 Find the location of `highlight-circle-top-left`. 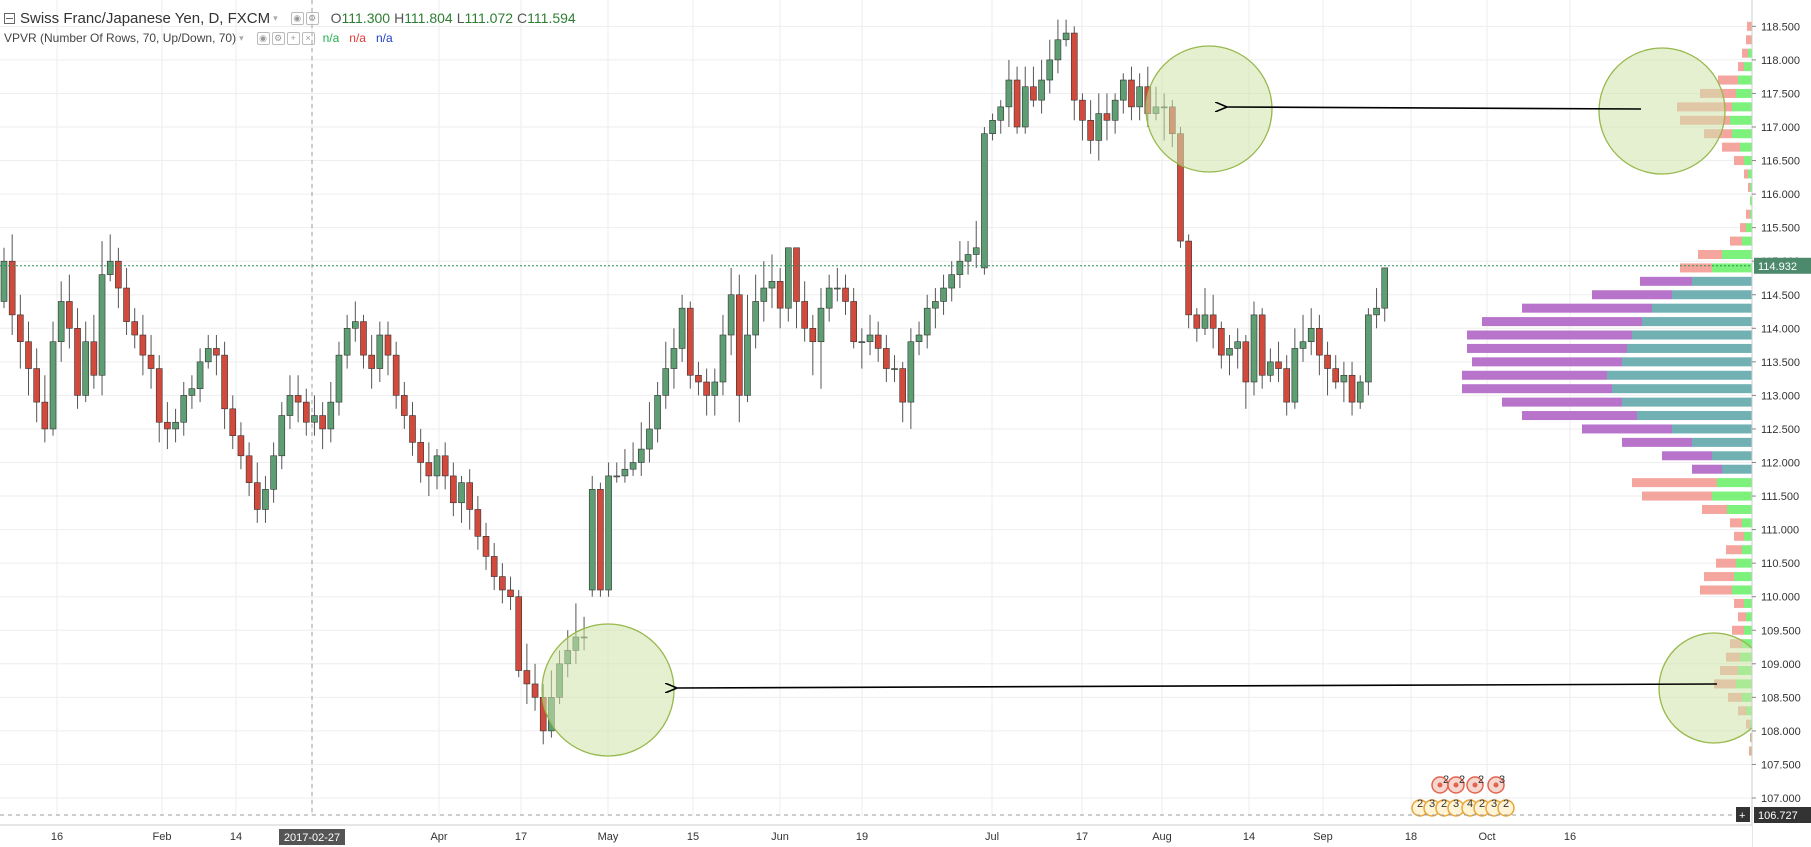

highlight-circle-top-left is located at coordinates (1209, 109).